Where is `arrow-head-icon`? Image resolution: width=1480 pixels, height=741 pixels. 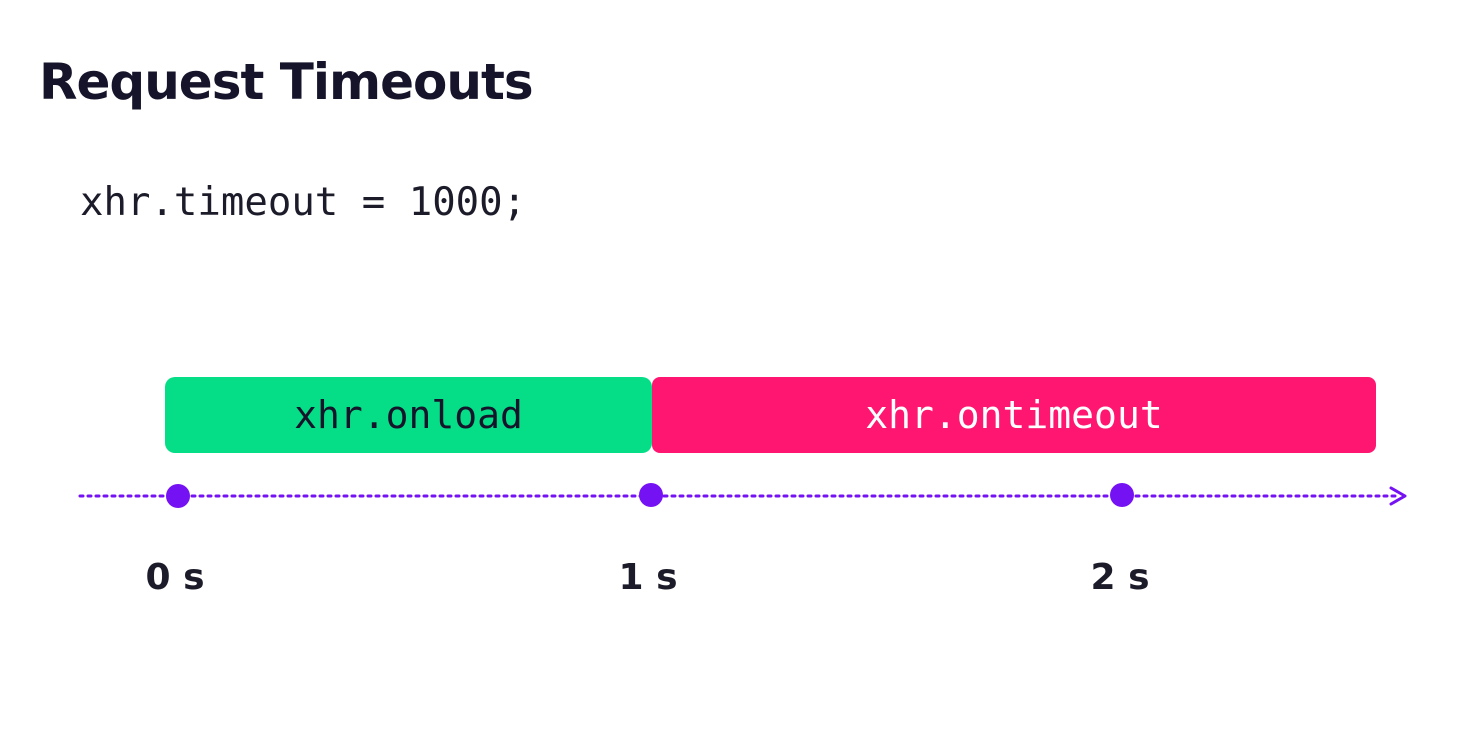
arrow-head-icon is located at coordinates (1398, 496).